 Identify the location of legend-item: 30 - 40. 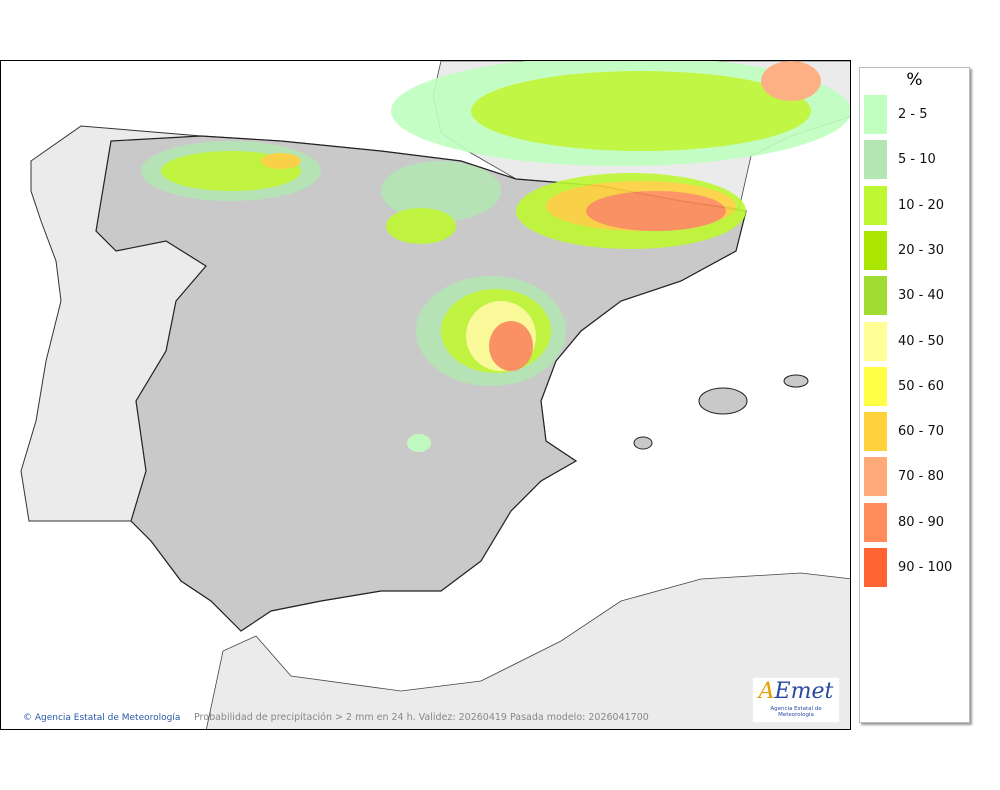
(904, 296).